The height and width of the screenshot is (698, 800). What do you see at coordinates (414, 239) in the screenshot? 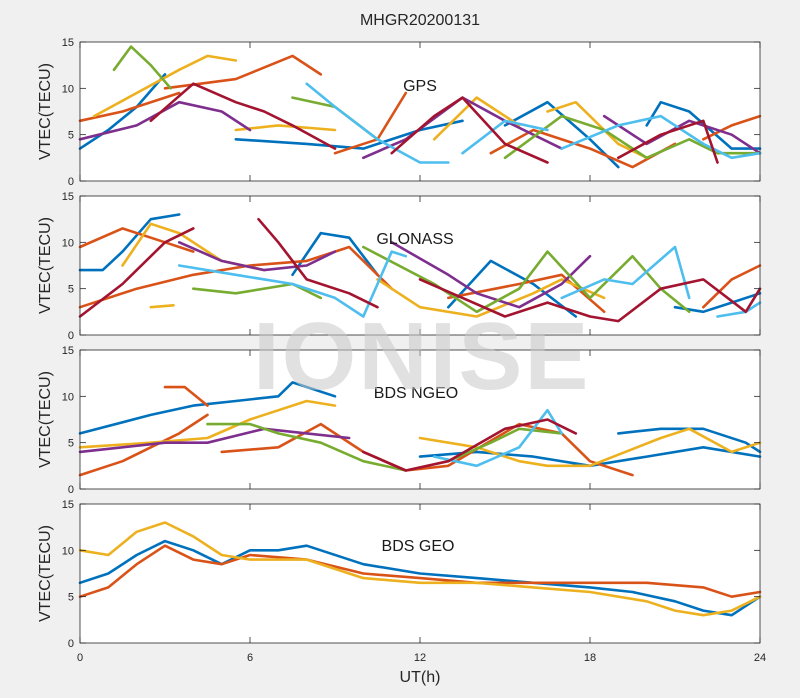
I see `panel-title: GLONASS` at bounding box center [414, 239].